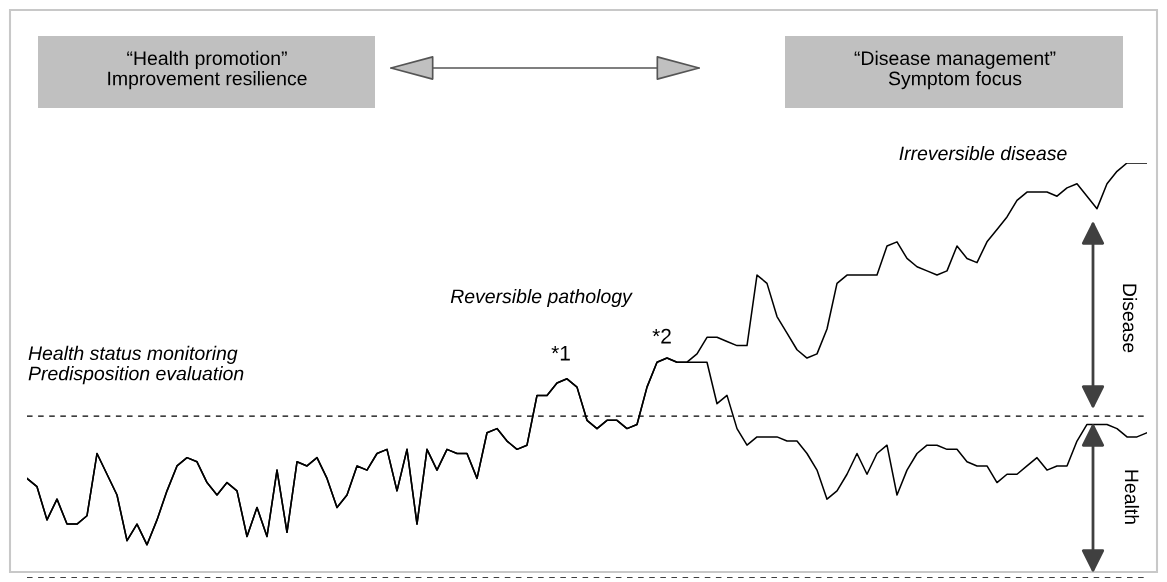  What do you see at coordinates (1132, 497) in the screenshot?
I see `annotation: Health` at bounding box center [1132, 497].